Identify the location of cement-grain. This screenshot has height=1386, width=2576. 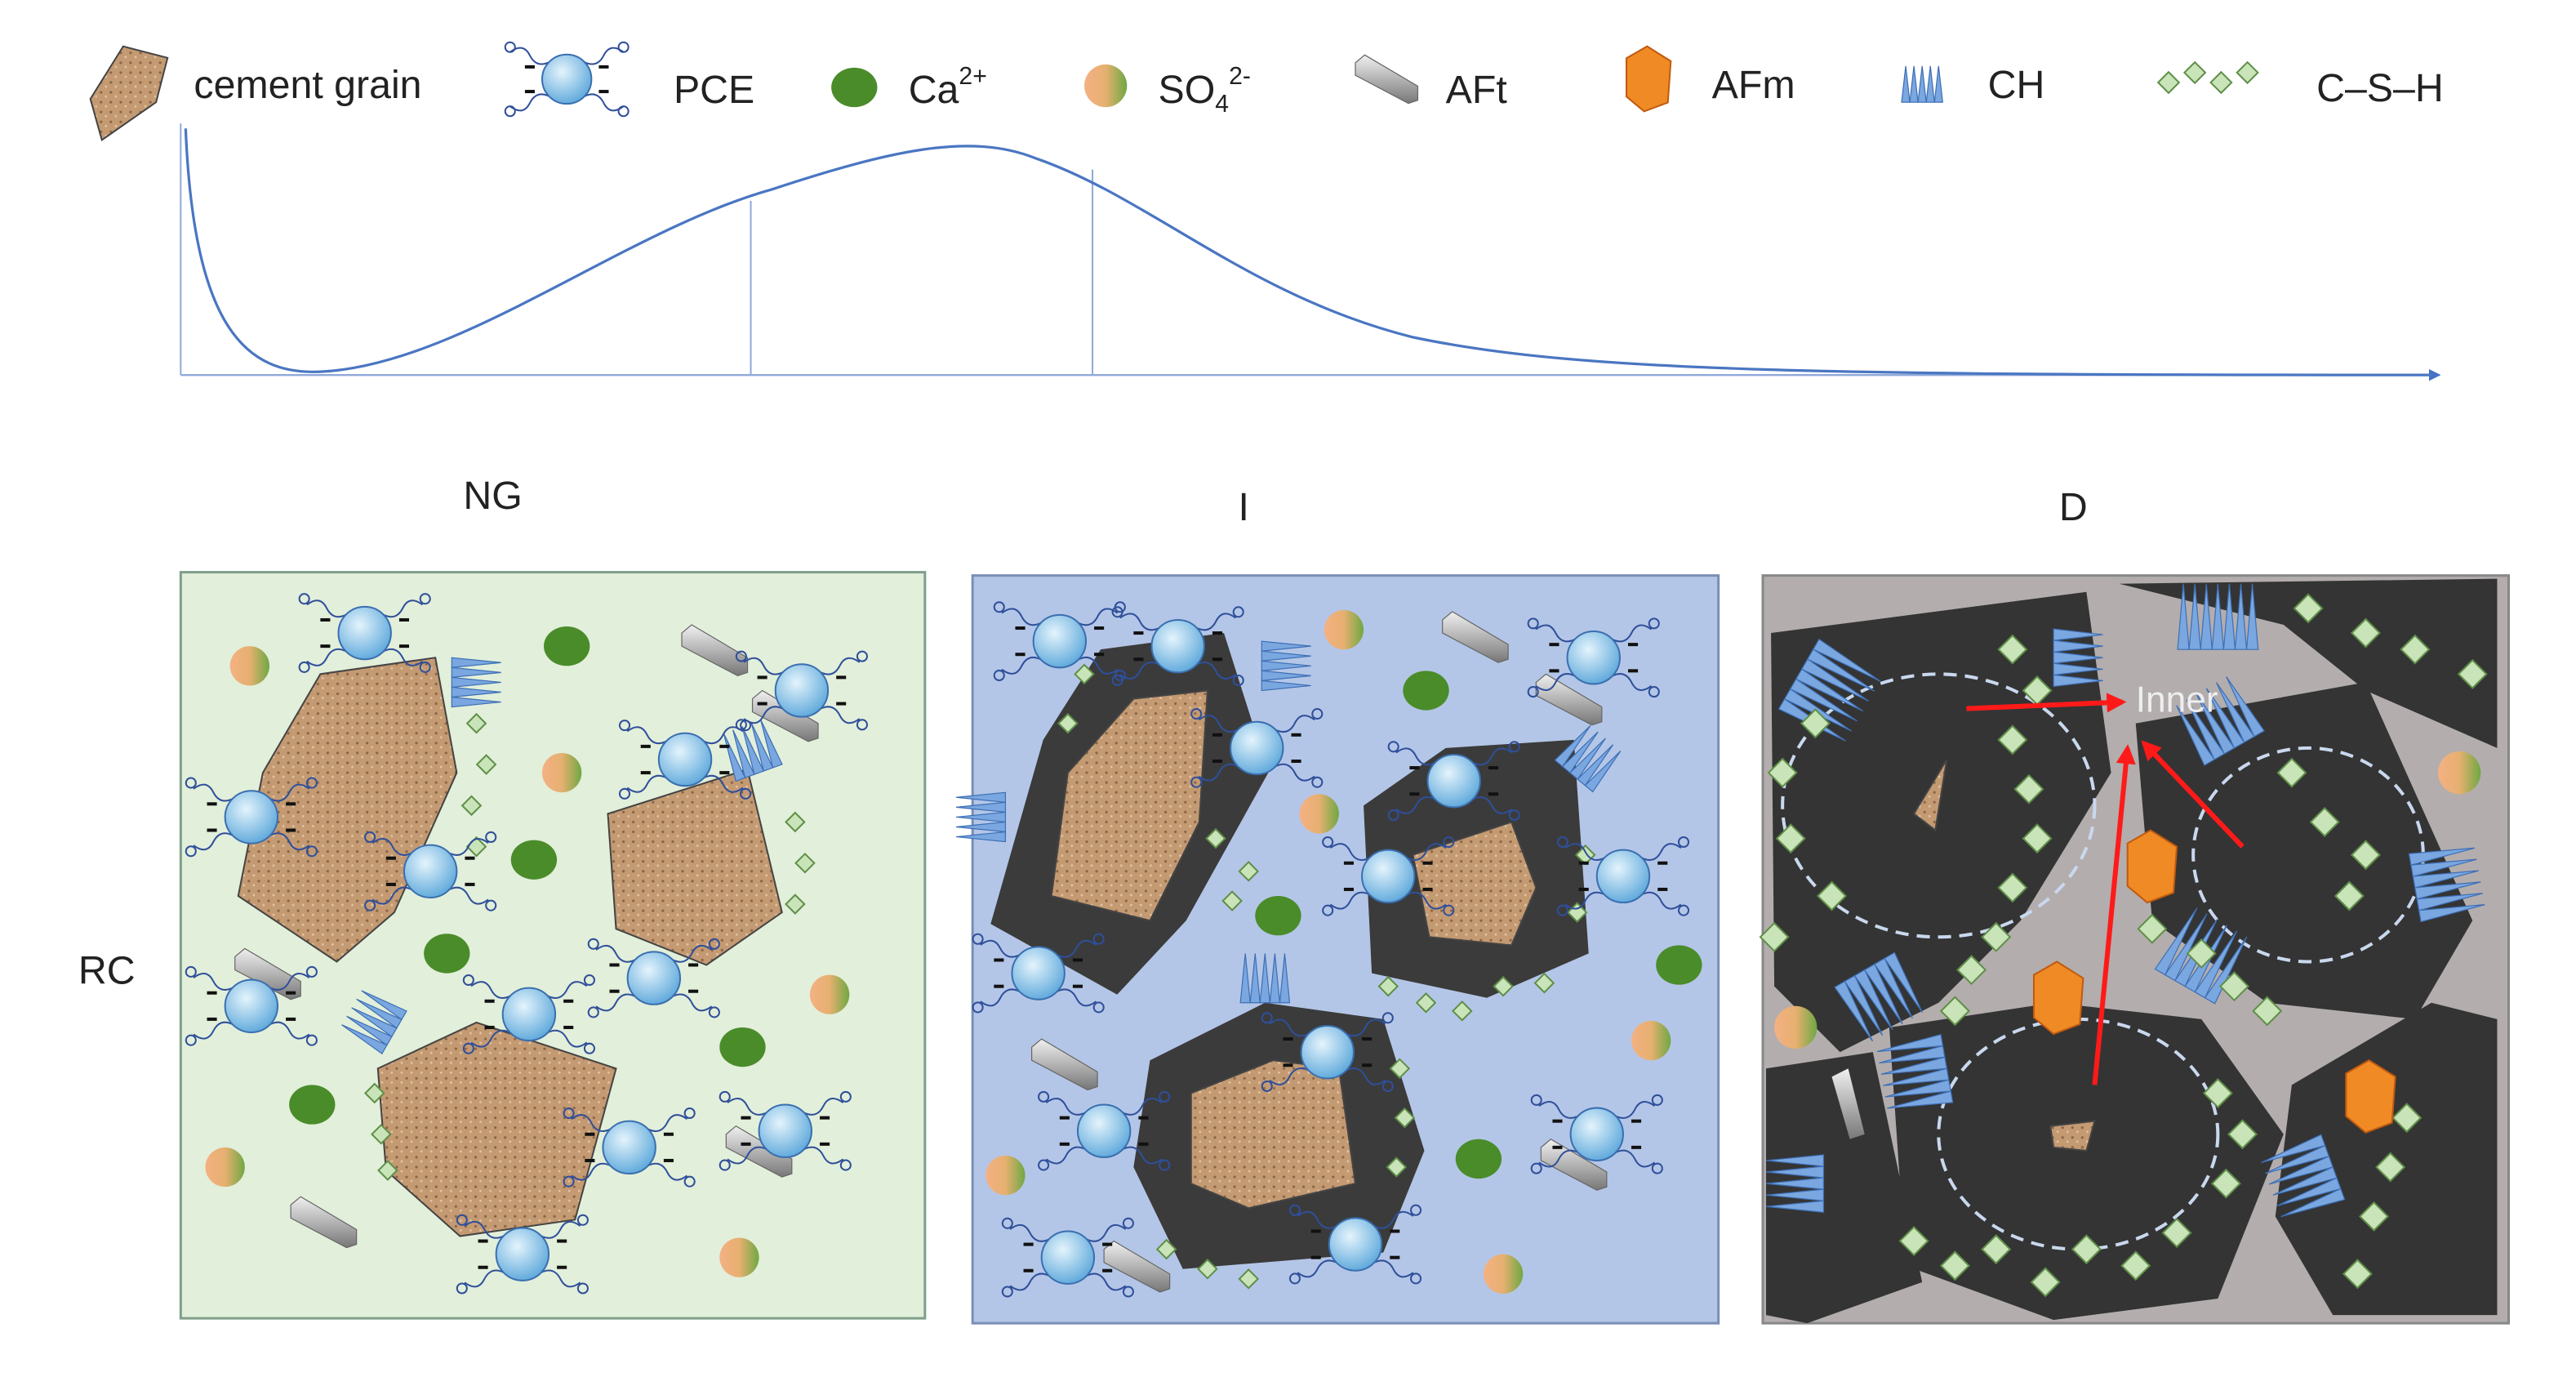
(1129, 806).